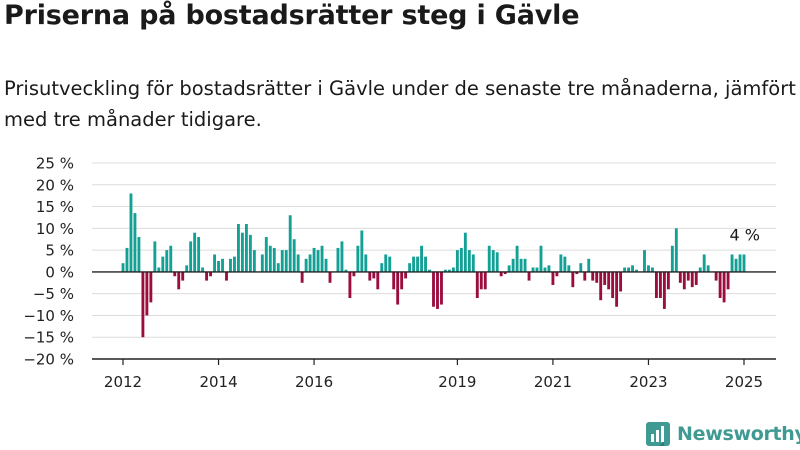 Image resolution: width=800 pixels, height=450 pixels. Describe the element at coordinates (738, 434) in the screenshot. I see `logo-text: Newsworthy` at that location.